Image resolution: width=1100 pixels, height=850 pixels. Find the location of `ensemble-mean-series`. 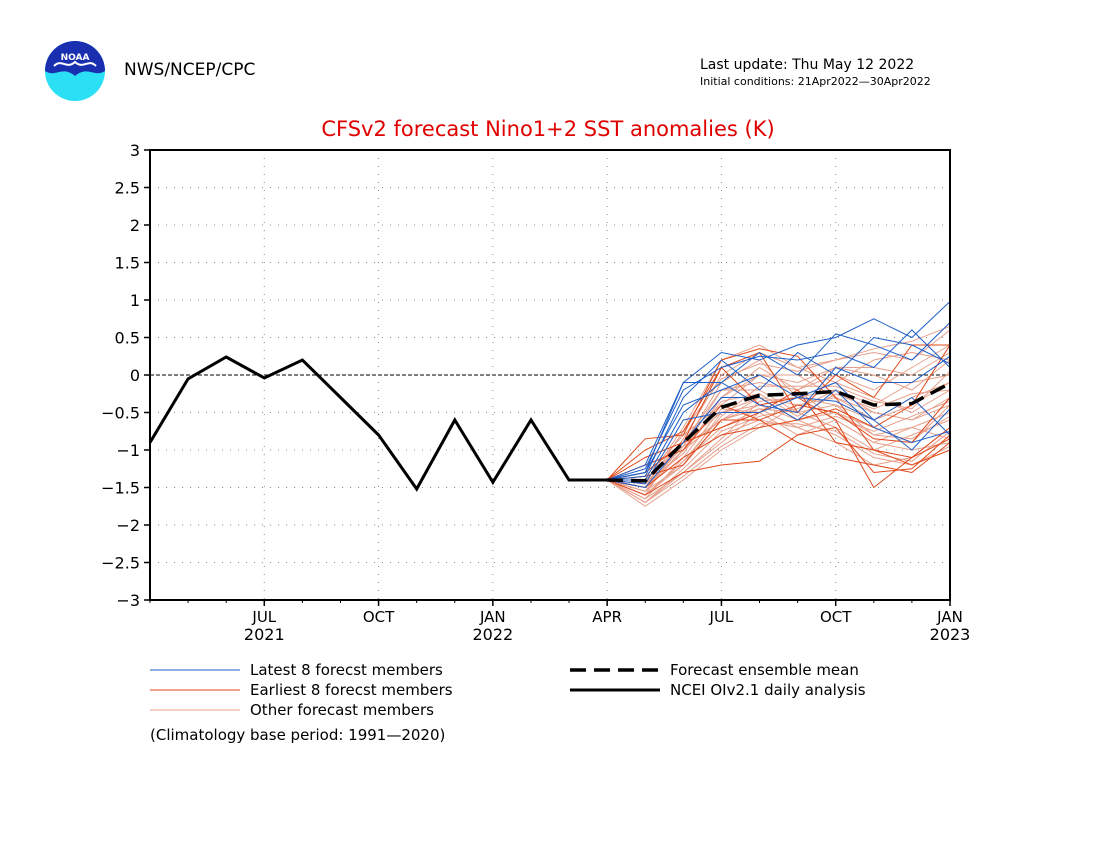

ensemble-mean-series is located at coordinates (779, 432).